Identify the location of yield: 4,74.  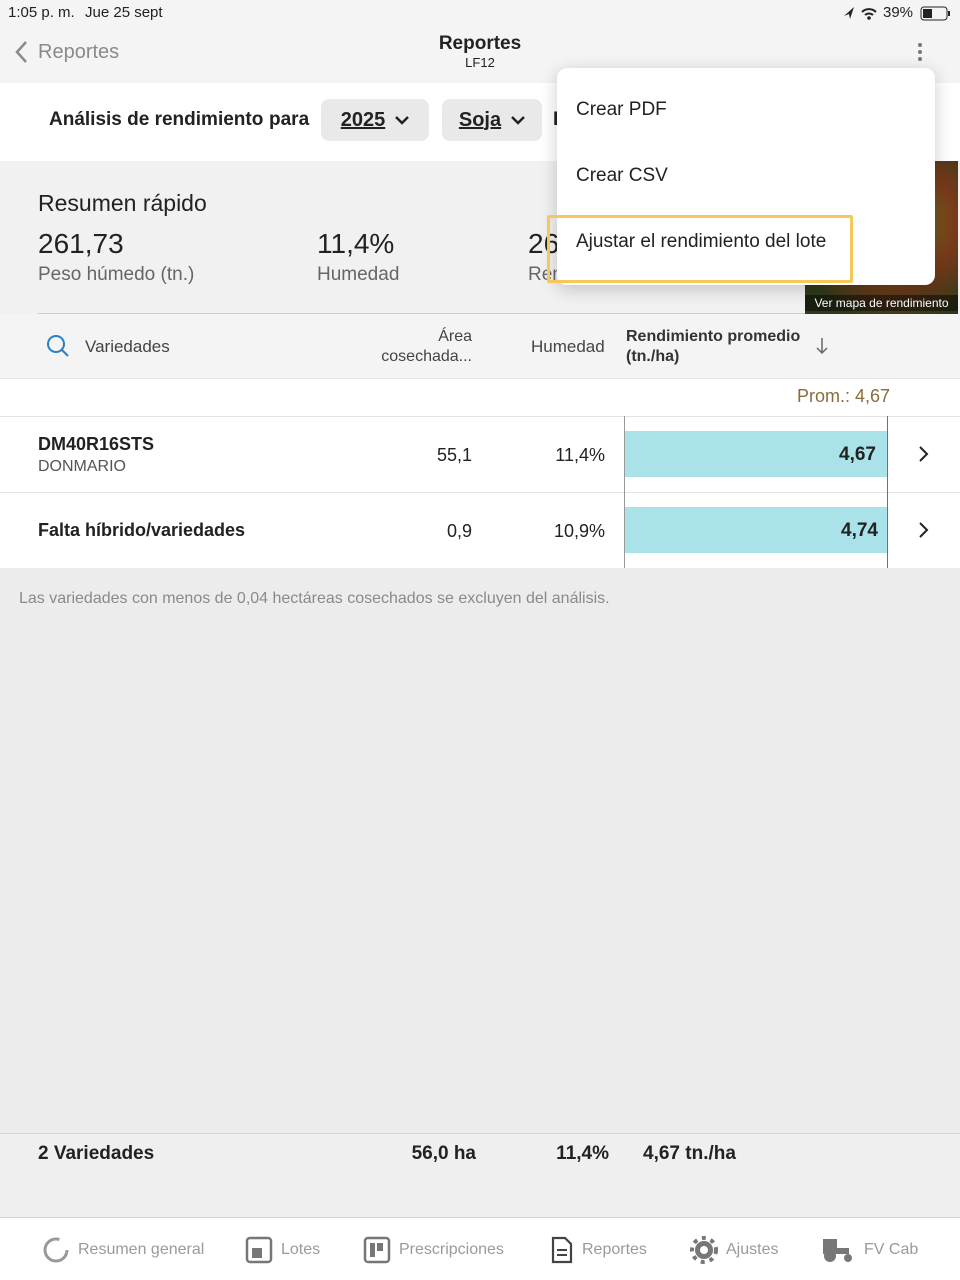
(859, 530).